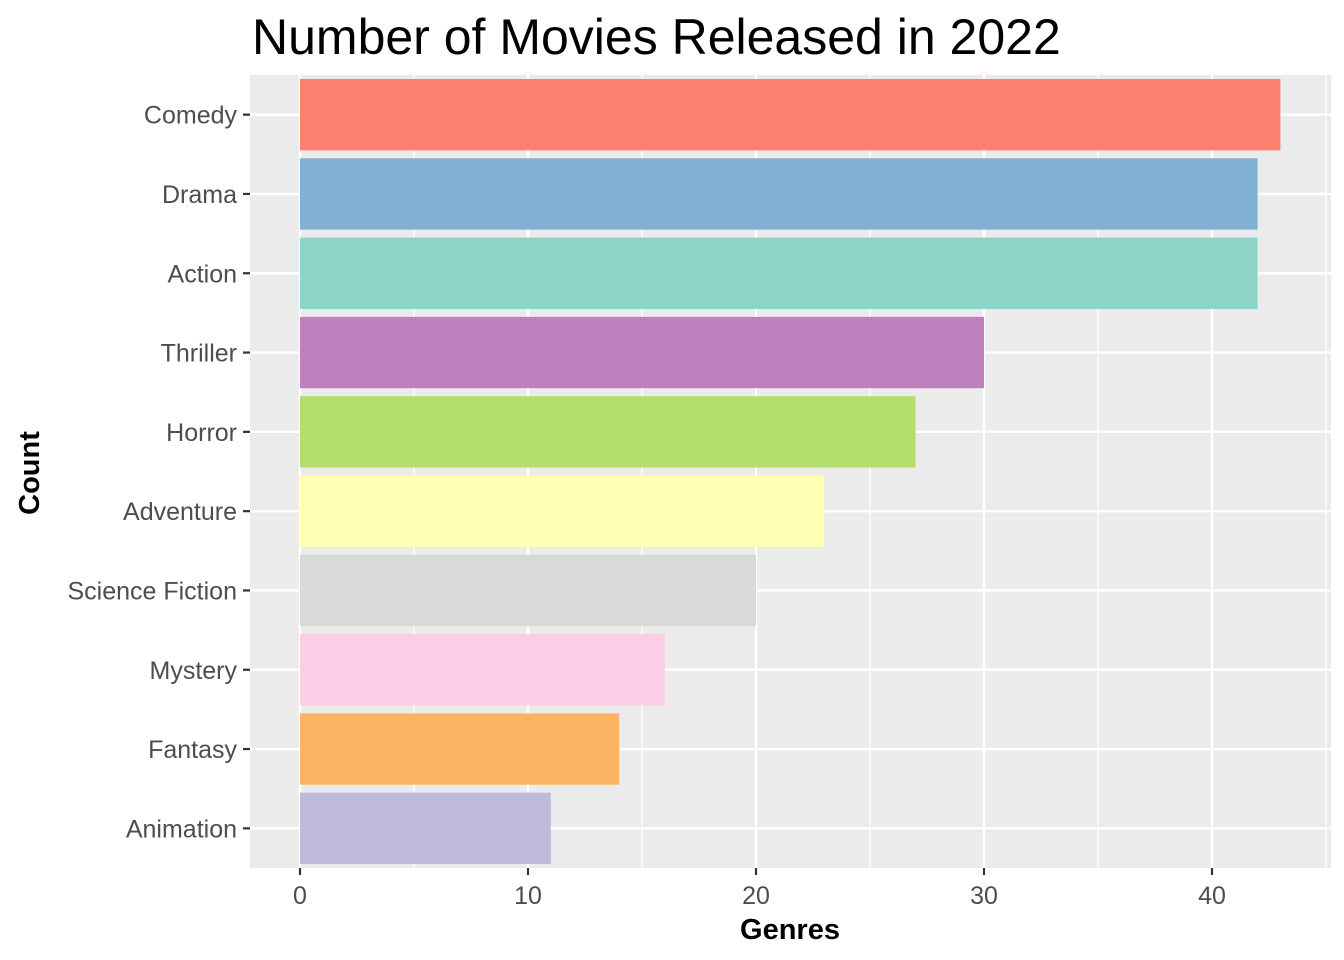  I want to click on y-tick-label: Adventure, so click(180, 512).